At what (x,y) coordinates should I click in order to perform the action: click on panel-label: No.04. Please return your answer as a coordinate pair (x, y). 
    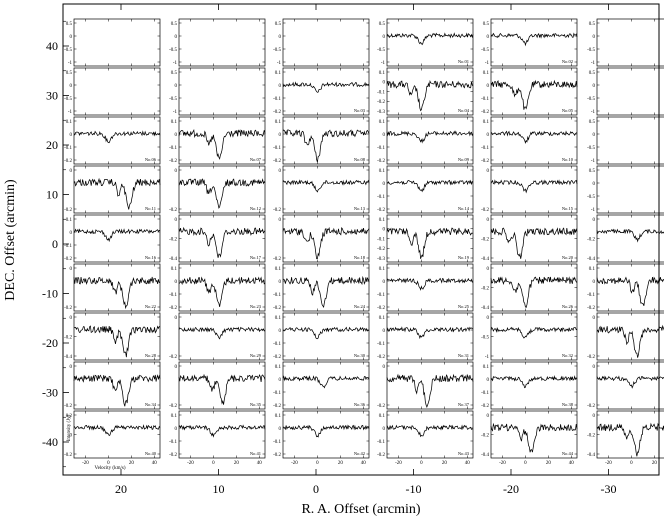
    Looking at the image, I should click on (464, 110).